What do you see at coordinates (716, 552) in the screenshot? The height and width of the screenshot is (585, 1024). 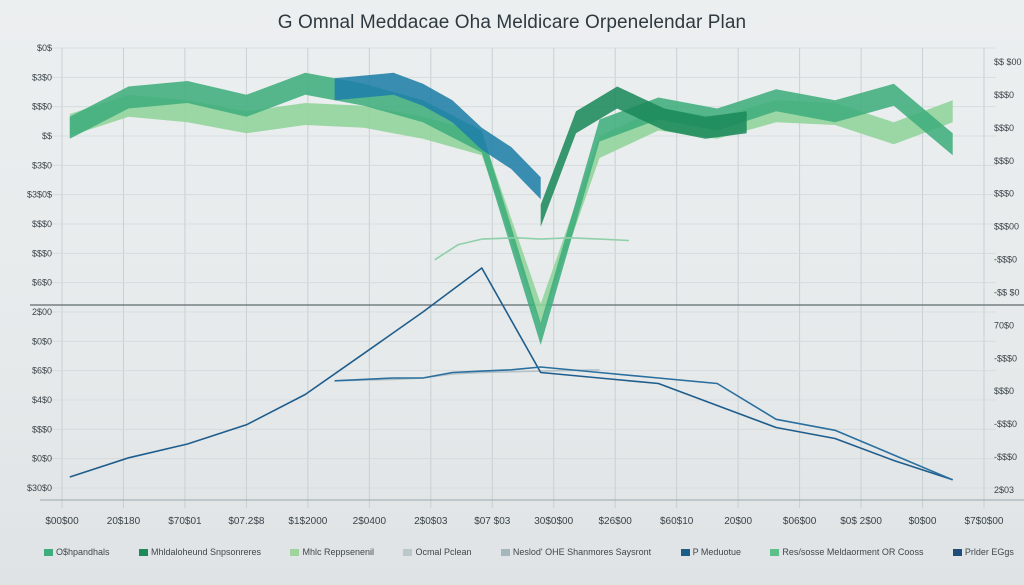 I see `legend-label: P Meduotue` at bounding box center [716, 552].